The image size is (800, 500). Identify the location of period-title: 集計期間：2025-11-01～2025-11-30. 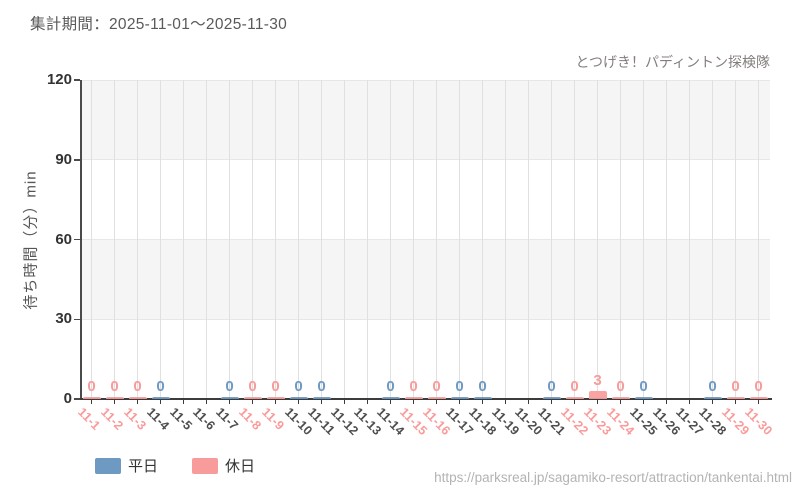
(159, 24).